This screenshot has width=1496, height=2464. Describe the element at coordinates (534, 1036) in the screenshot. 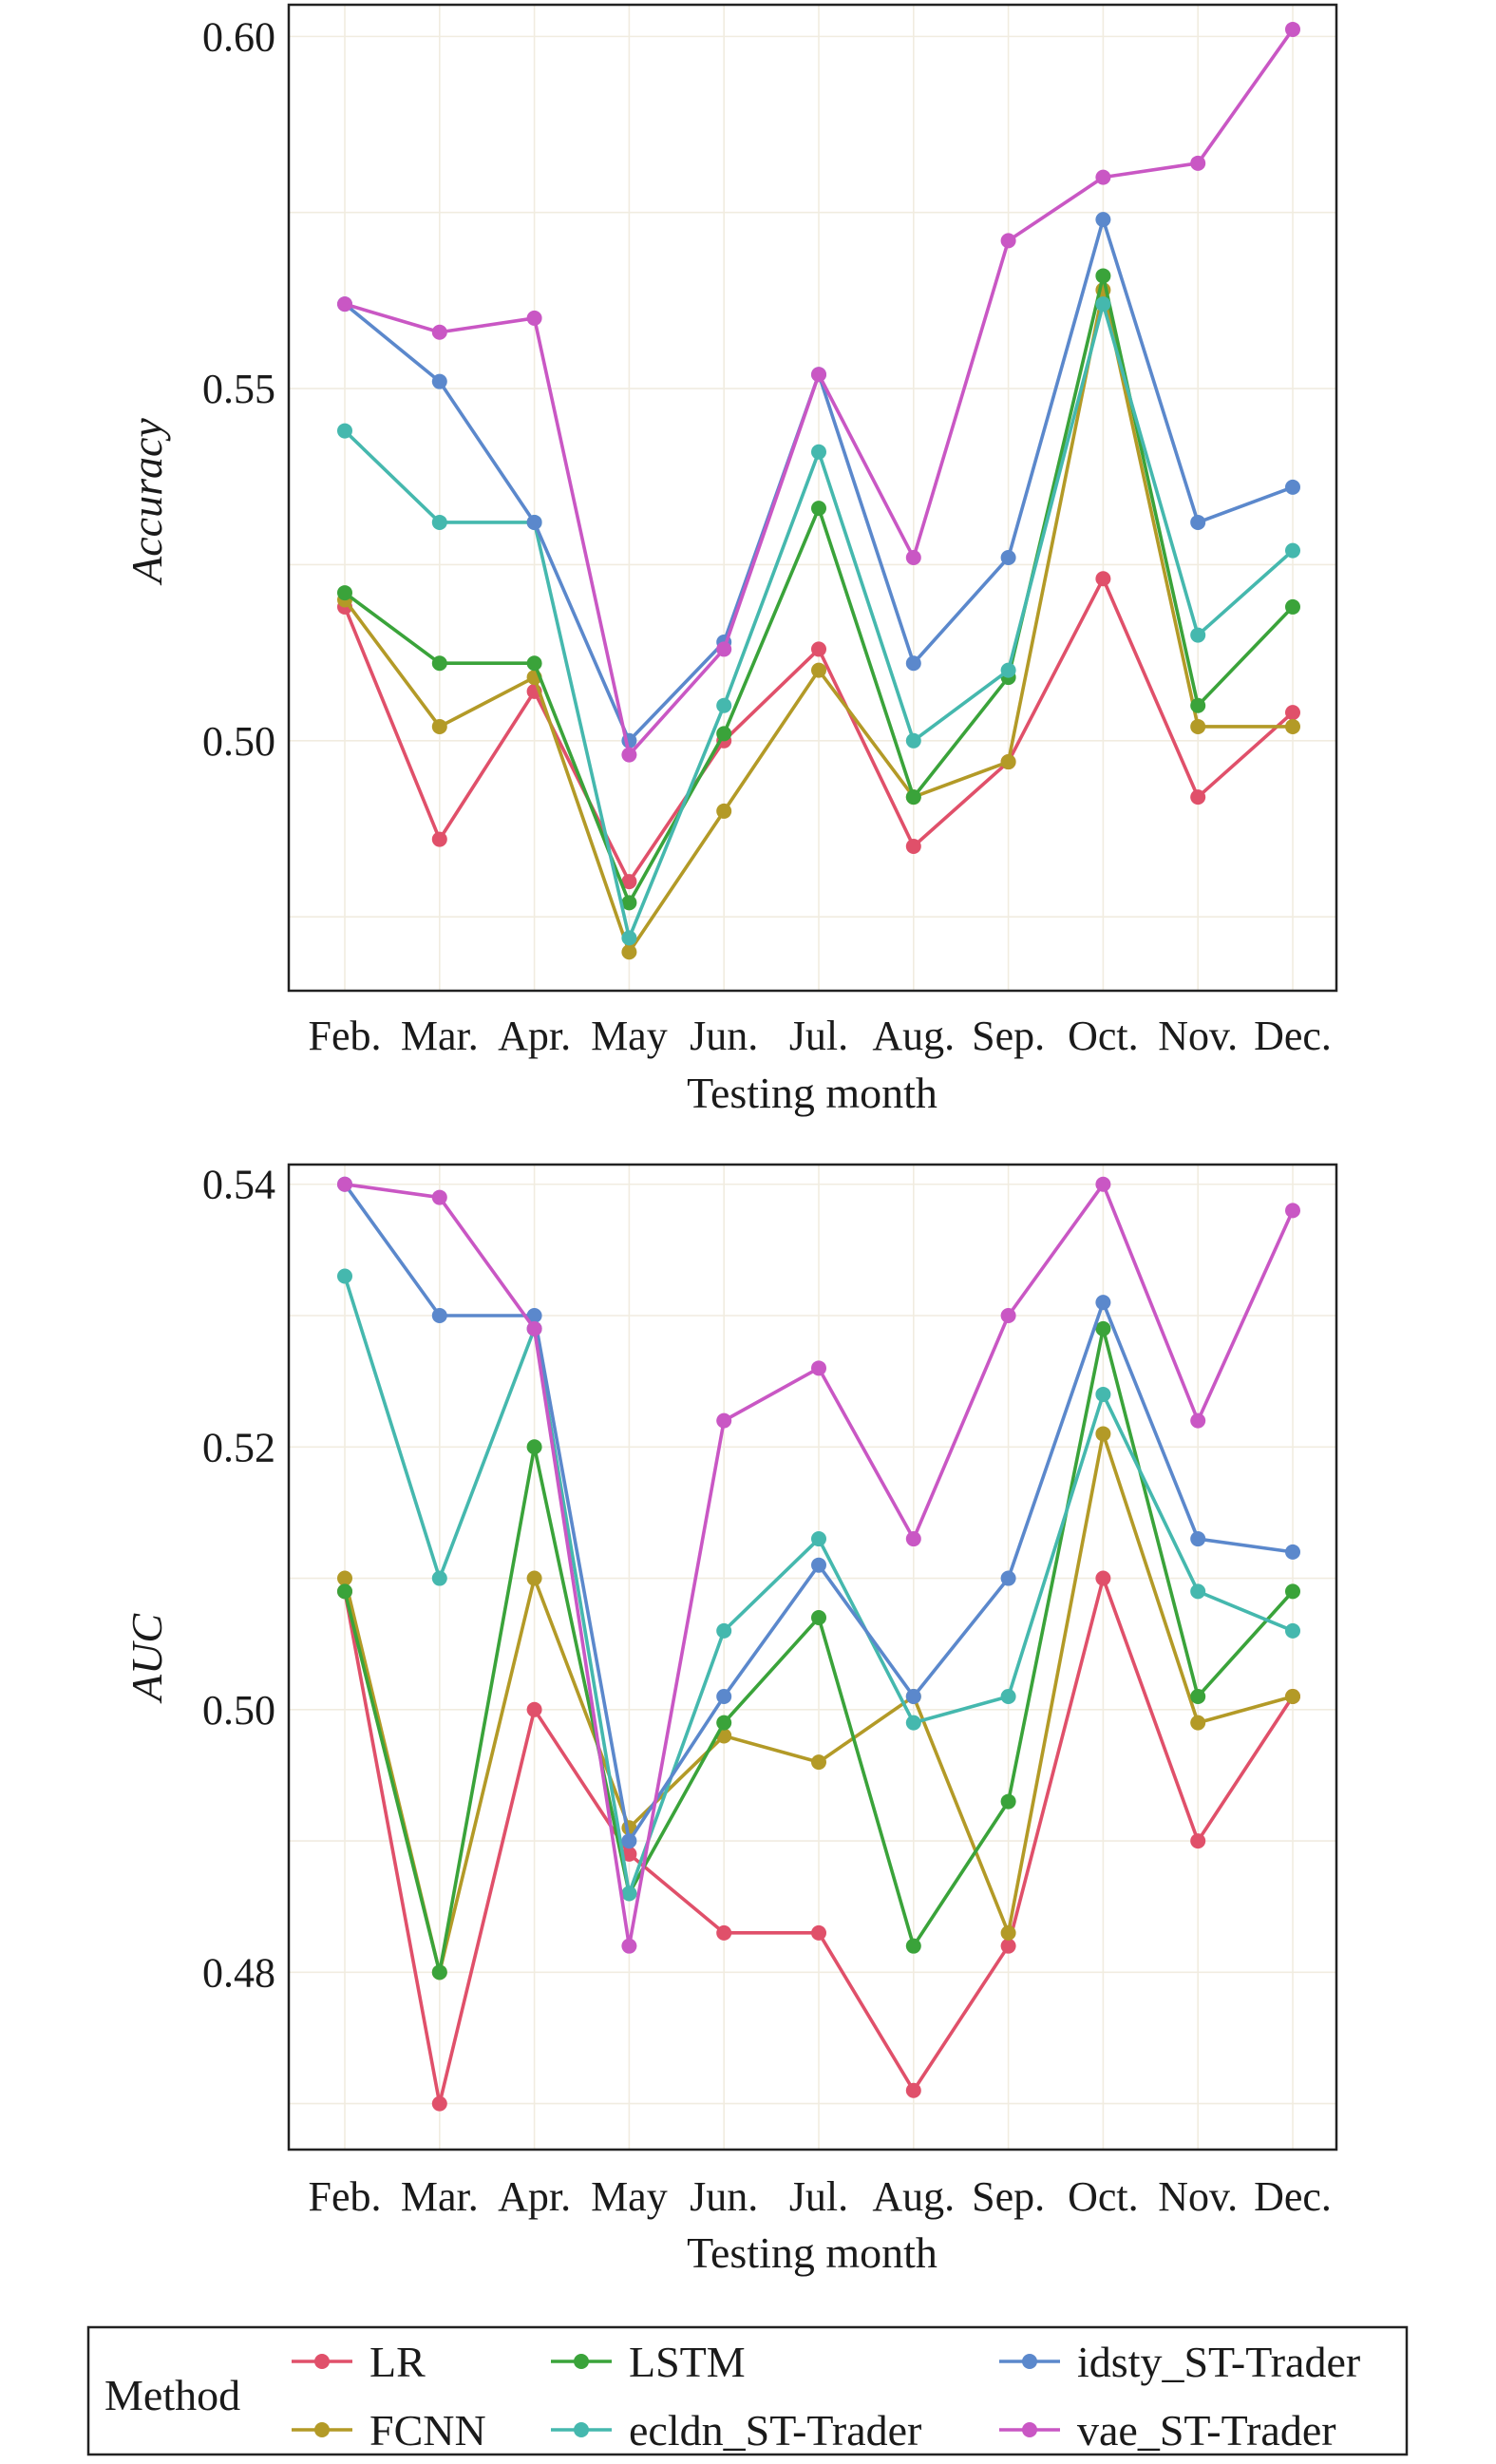

I see `accuracy-x-tick-label: Apr.` at that location.